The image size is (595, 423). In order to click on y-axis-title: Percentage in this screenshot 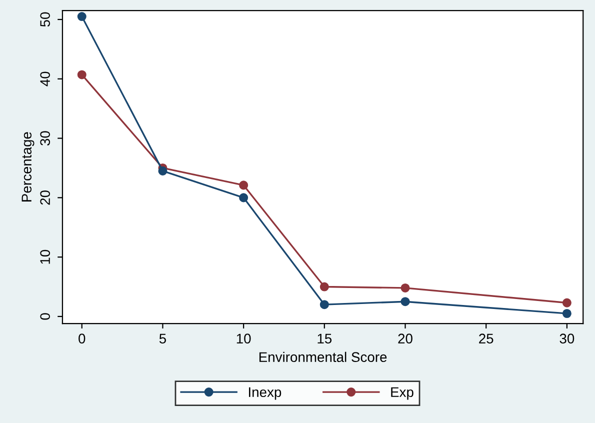, I will do `click(28, 167)`.